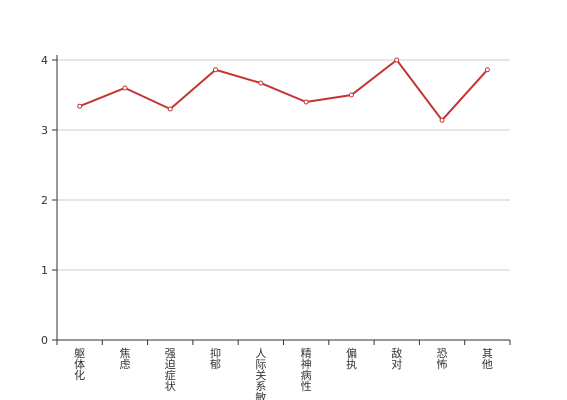 This screenshot has height=400, width=567. What do you see at coordinates (284, 90) in the screenshot?
I see `line` at bounding box center [284, 90].